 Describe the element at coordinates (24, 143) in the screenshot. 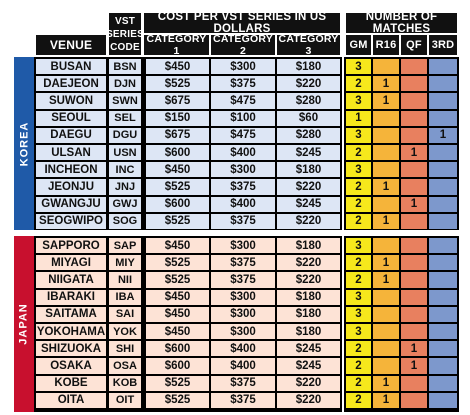

I see `korea-band: KOREA` at that location.